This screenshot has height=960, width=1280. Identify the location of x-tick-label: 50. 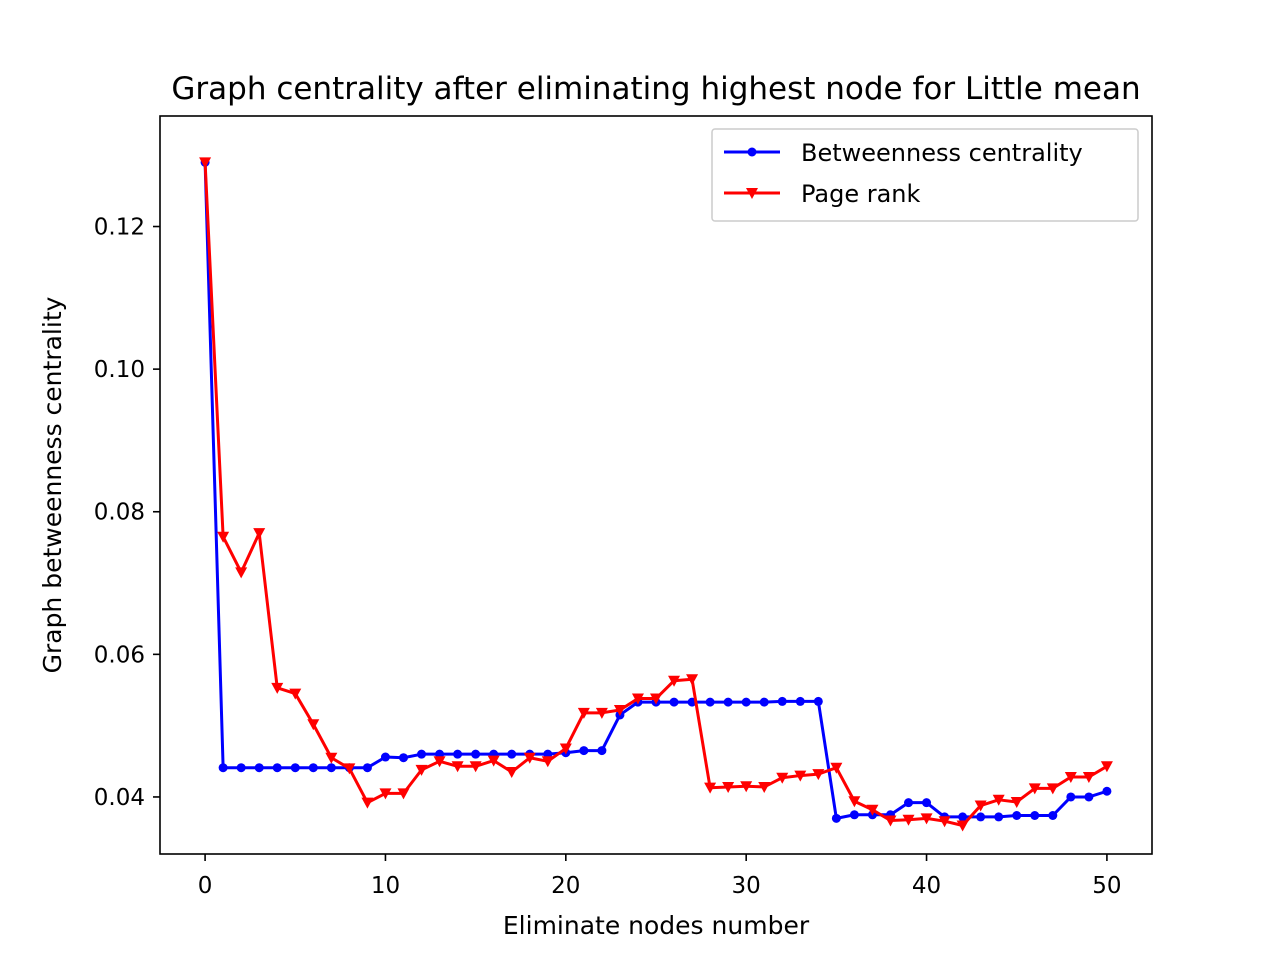
(1106, 886).